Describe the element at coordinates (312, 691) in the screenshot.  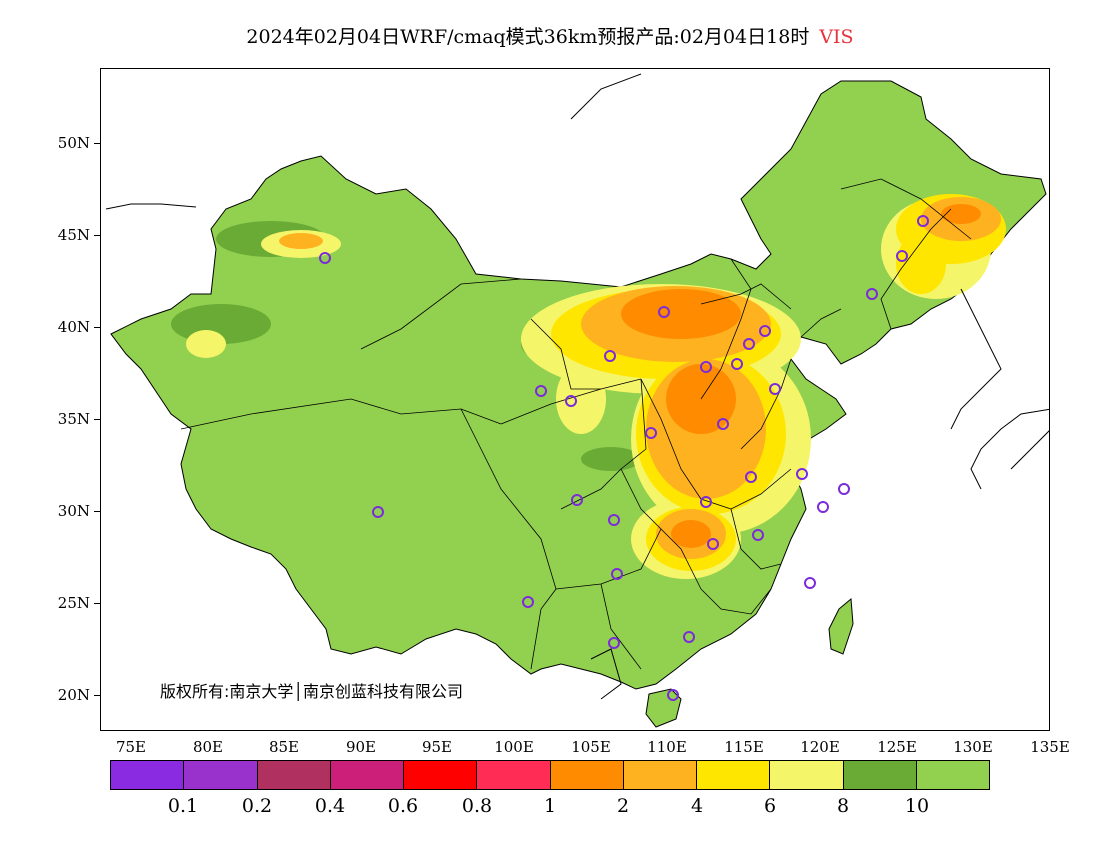
I see `copyright-text: 版权所有:南京大学│南京创蓝科技有限公司` at that location.